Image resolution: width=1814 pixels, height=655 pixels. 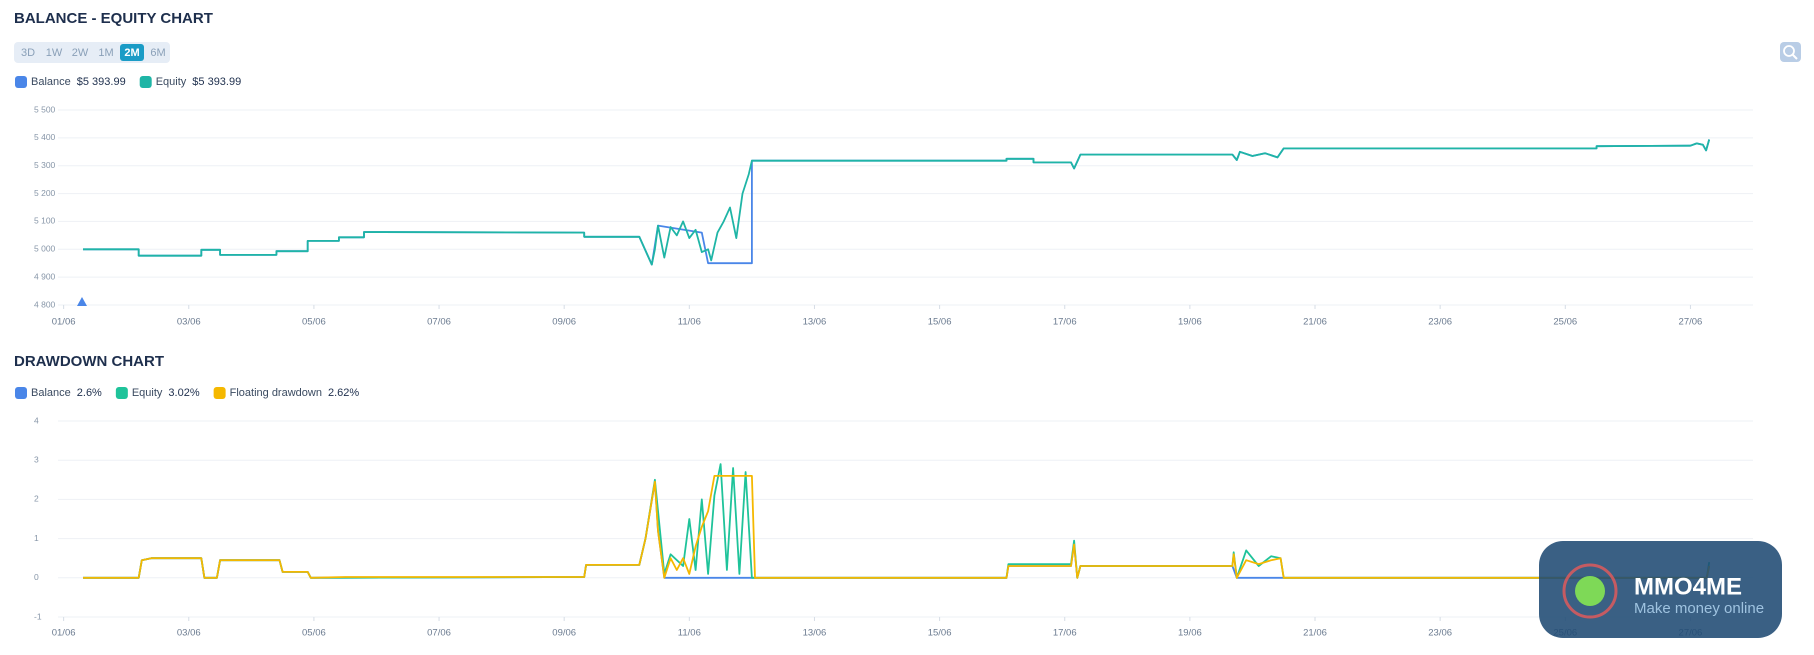 What do you see at coordinates (1691, 322) in the screenshot?
I see `x-tick-label: 27/06` at bounding box center [1691, 322].